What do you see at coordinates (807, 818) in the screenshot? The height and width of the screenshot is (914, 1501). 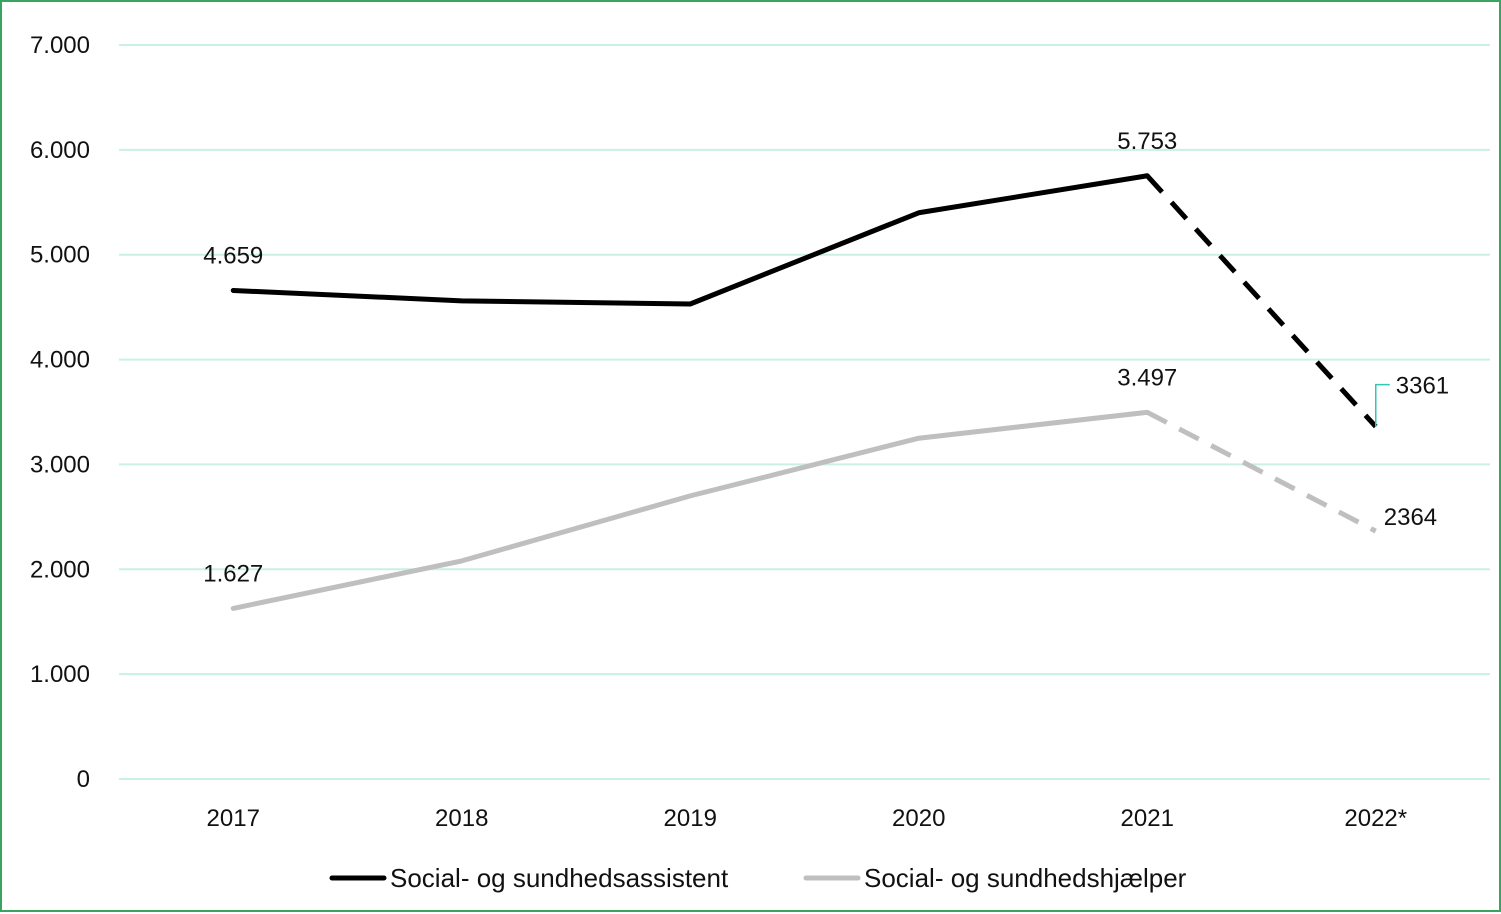 I see `x-axis-tick-labels: 2017 2018 2019 2020 2021 2022*` at bounding box center [807, 818].